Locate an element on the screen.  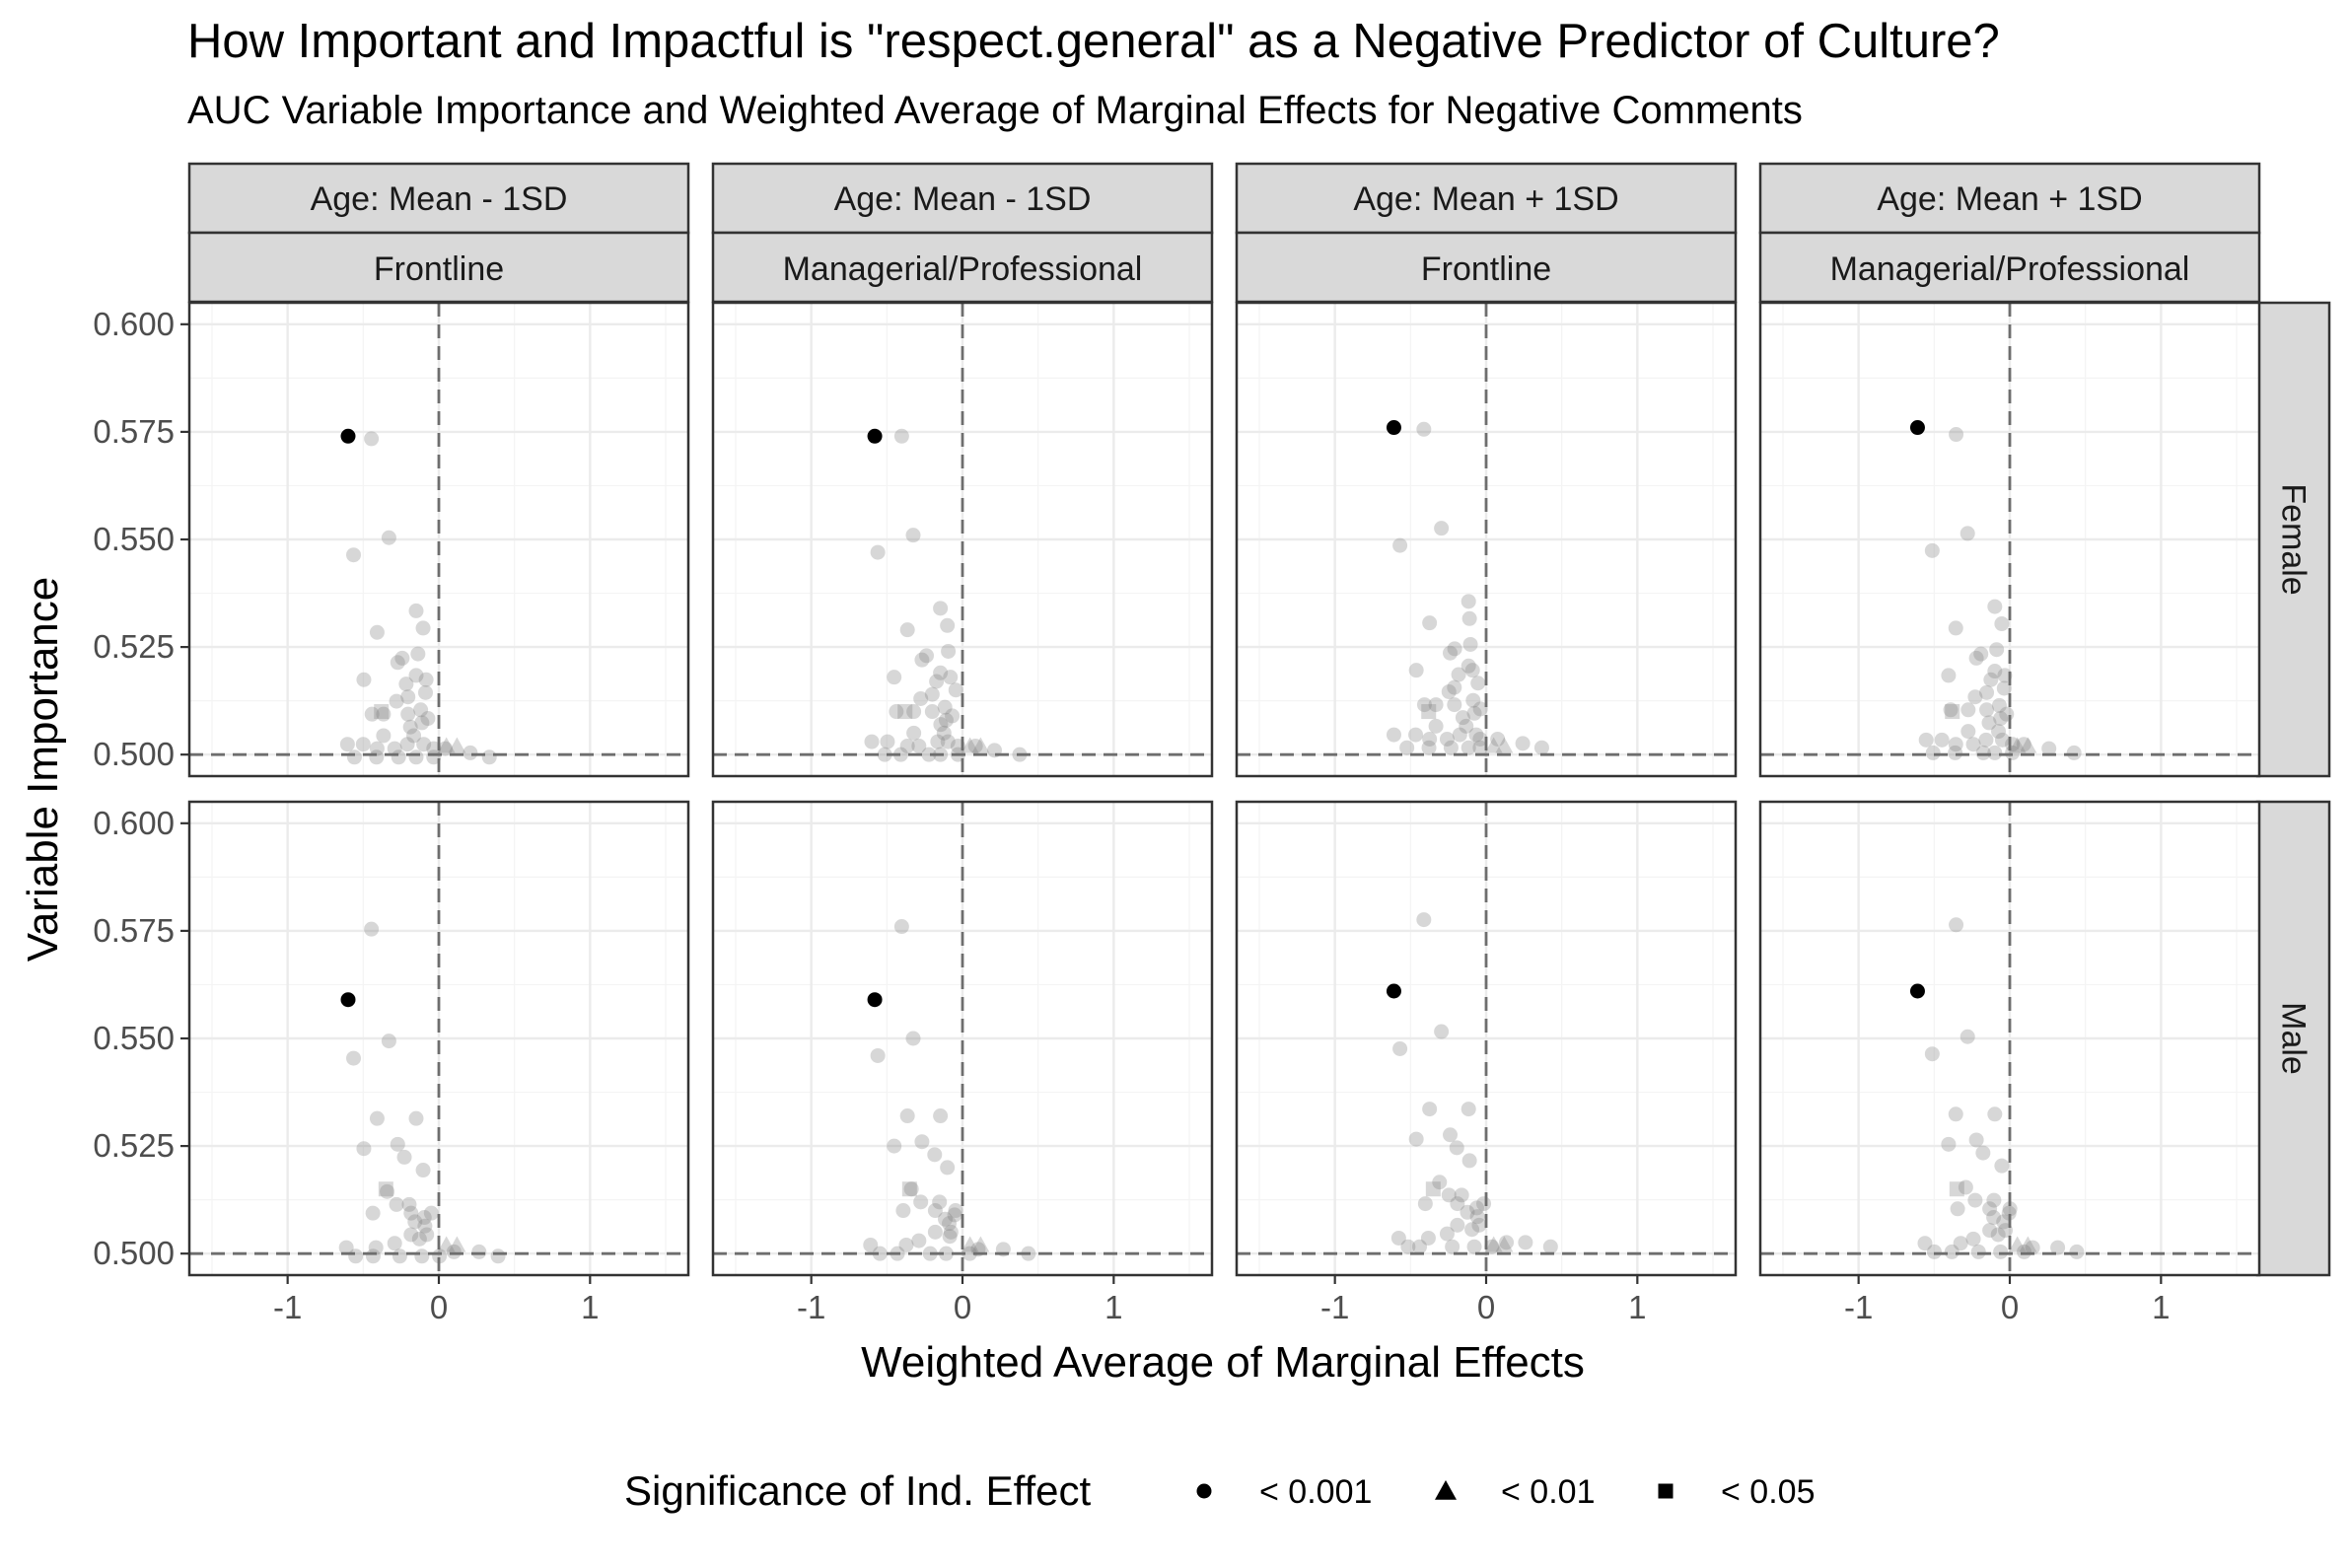
strip-right-label: Female is located at coordinates (2294, 539).